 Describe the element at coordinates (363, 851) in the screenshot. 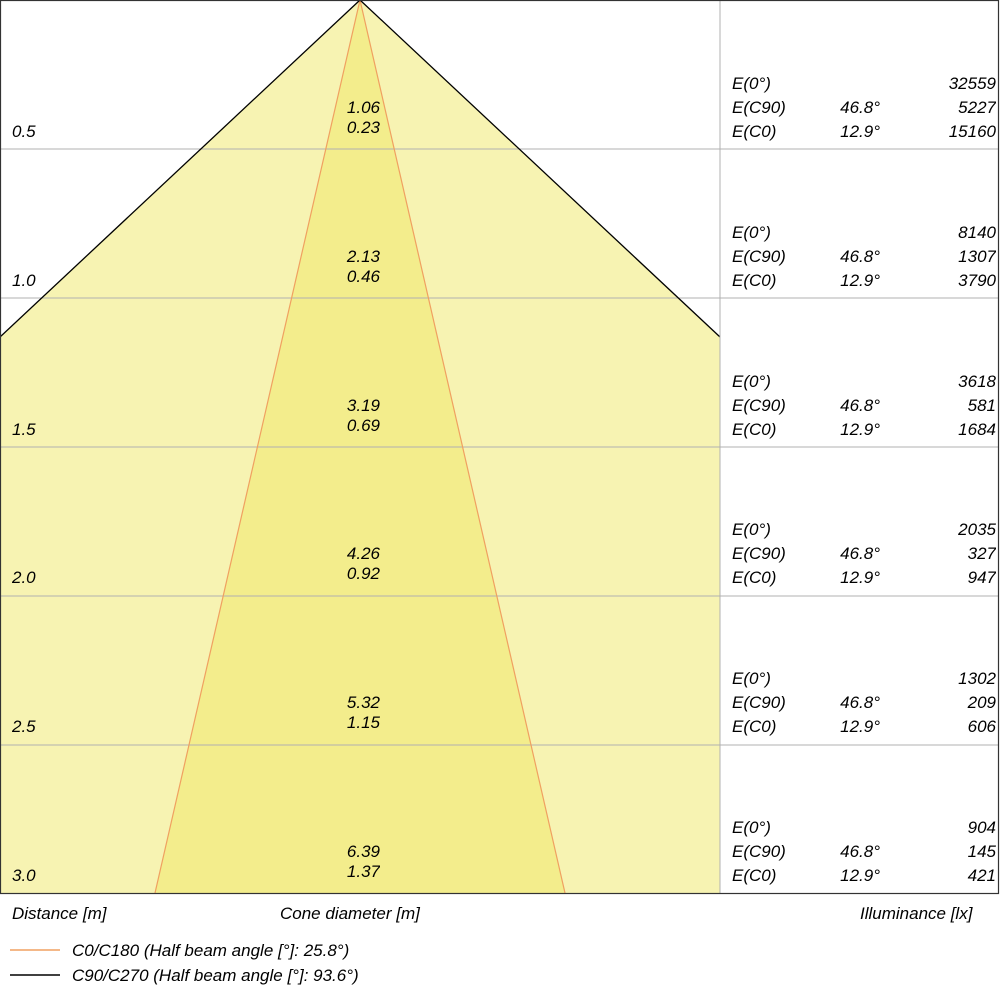

I see `cone-diameter-c90: 6.39` at that location.